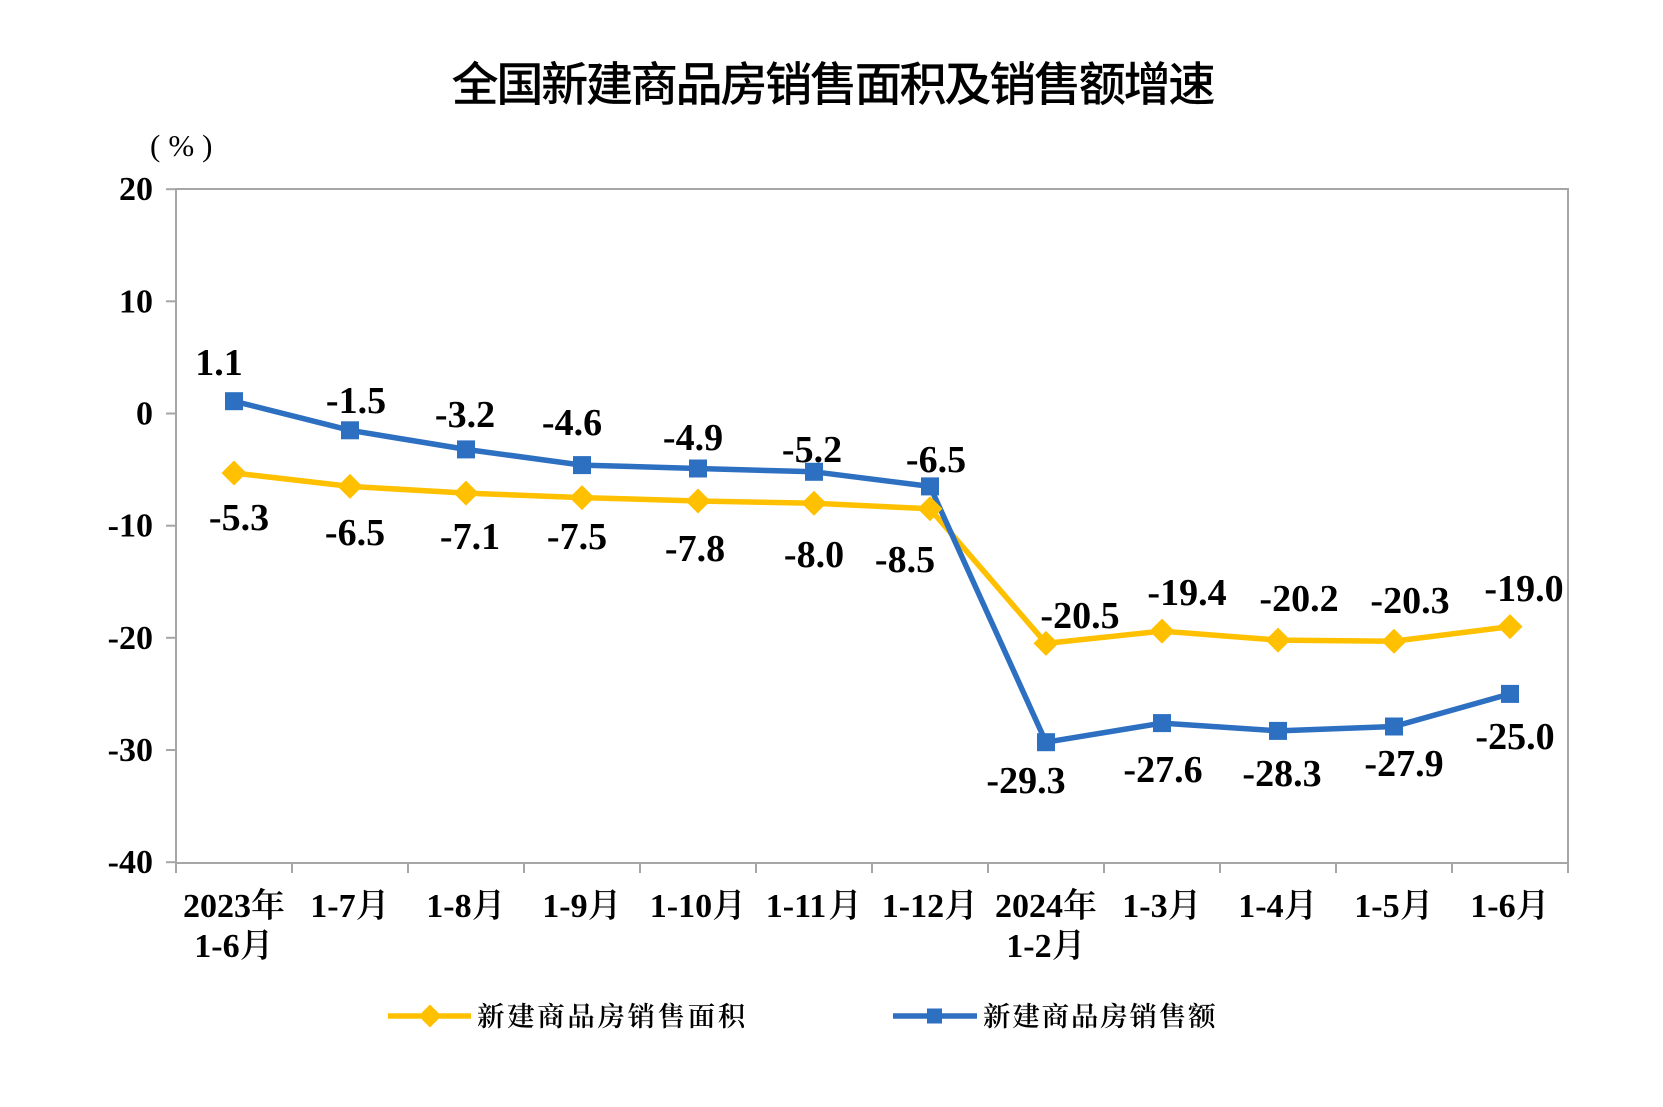  I want to click on svg-text: -20.2, so click(1298, 599).